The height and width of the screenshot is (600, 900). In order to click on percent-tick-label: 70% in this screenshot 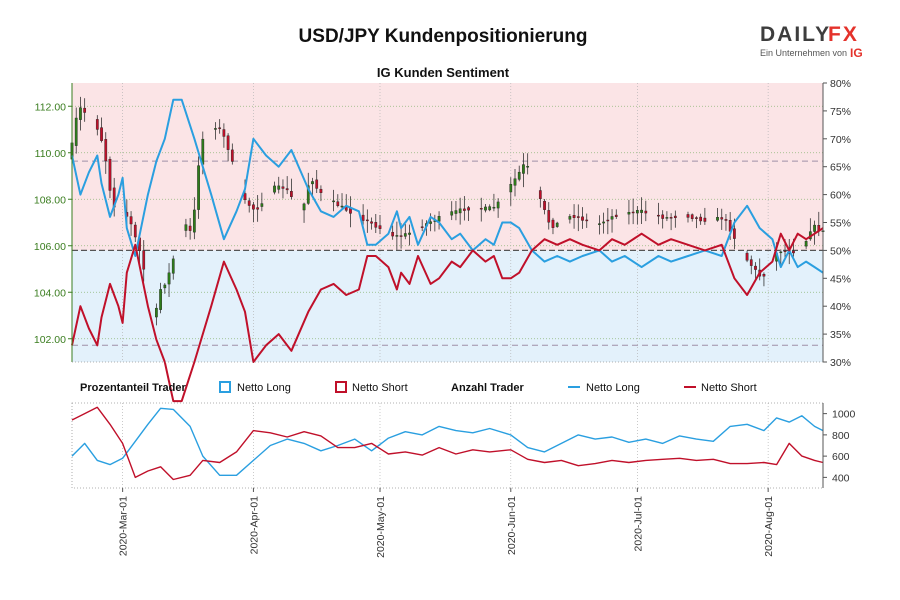, I will do `click(840, 140)`.